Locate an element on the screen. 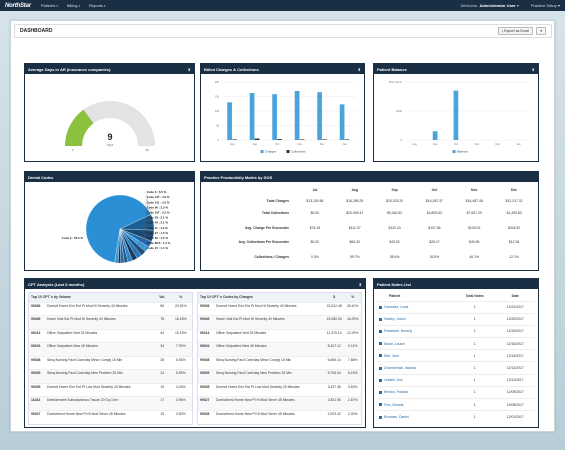  list-item: Witt, John 1 12/14/2017 is located at coordinates (456, 355).